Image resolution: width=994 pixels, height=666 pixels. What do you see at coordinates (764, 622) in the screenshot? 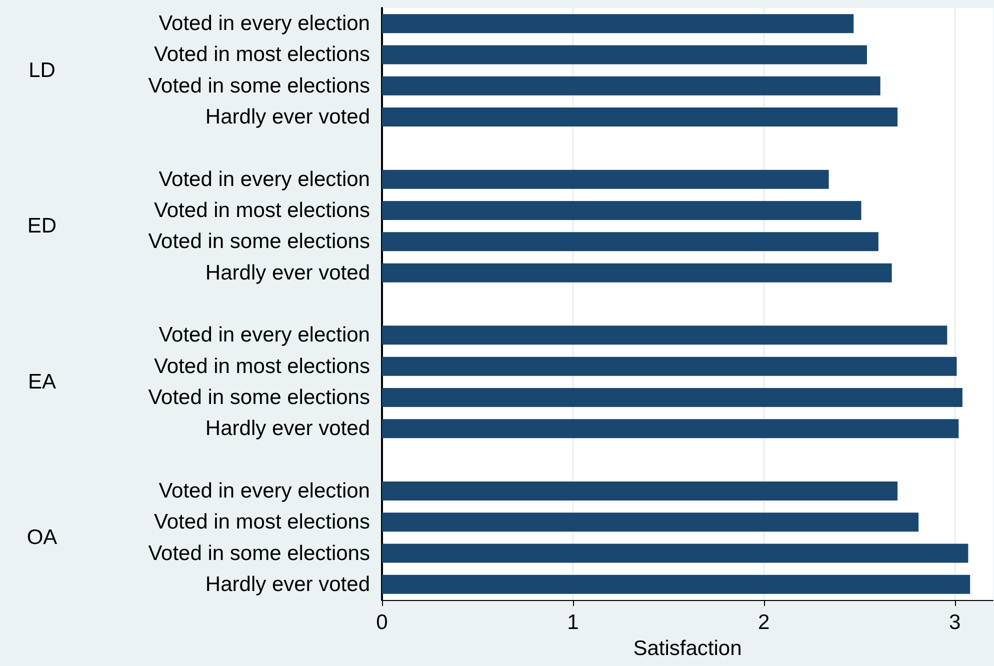
I see `x-tick-label: 2` at bounding box center [764, 622].